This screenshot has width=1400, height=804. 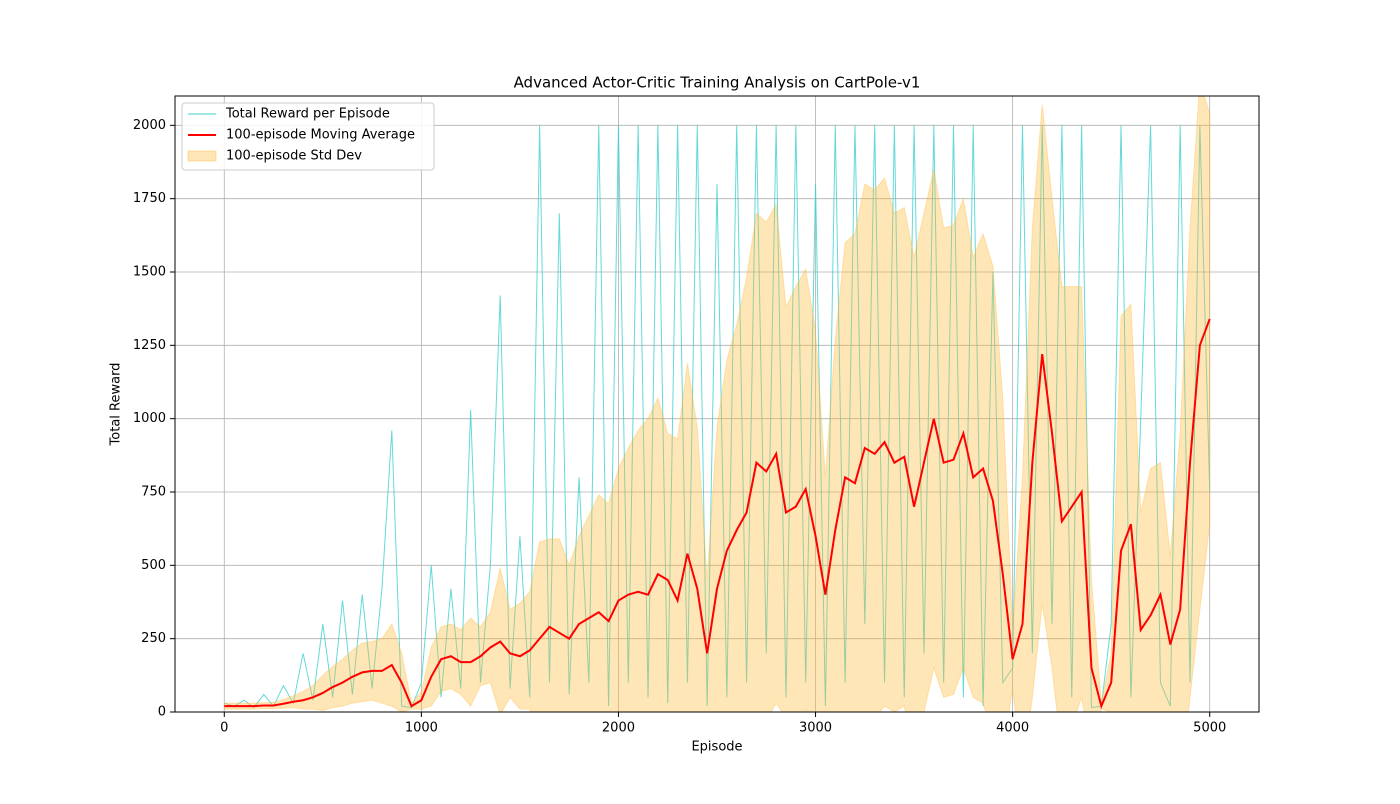 What do you see at coordinates (149, 272) in the screenshot?
I see `y-tick-label: 1500` at bounding box center [149, 272].